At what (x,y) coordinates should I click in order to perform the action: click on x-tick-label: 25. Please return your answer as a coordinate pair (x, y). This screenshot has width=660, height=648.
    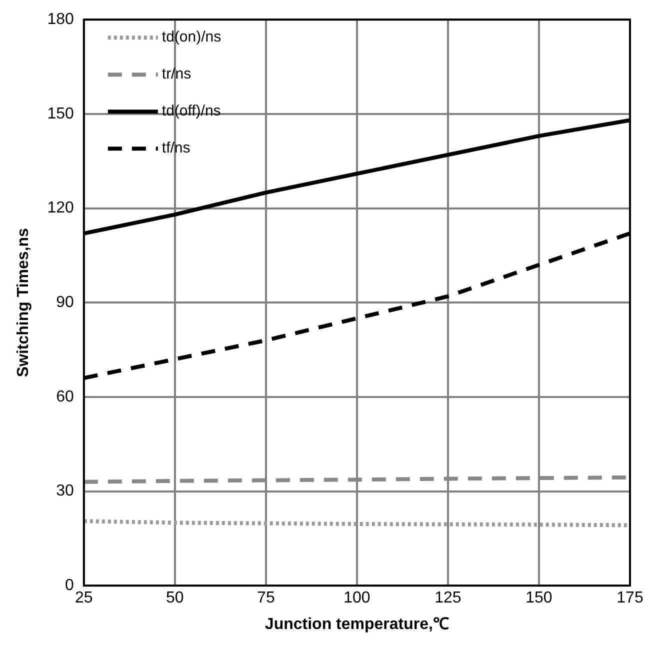
    Looking at the image, I should click on (83, 598).